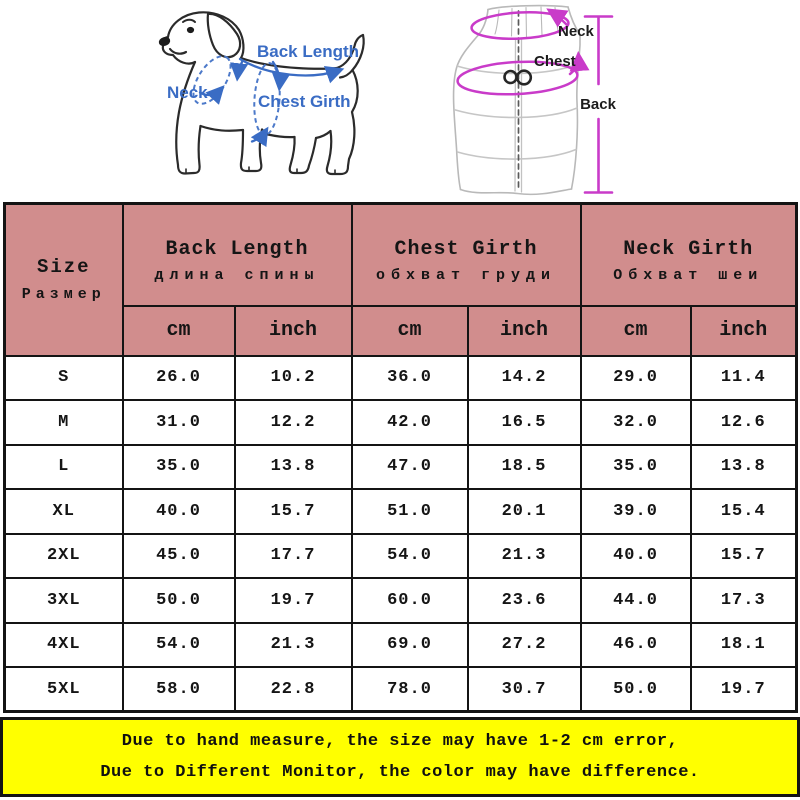 The image size is (800, 800). Describe the element at coordinates (743, 466) in the screenshot. I see `neck-inch-cell: 13.8` at that location.